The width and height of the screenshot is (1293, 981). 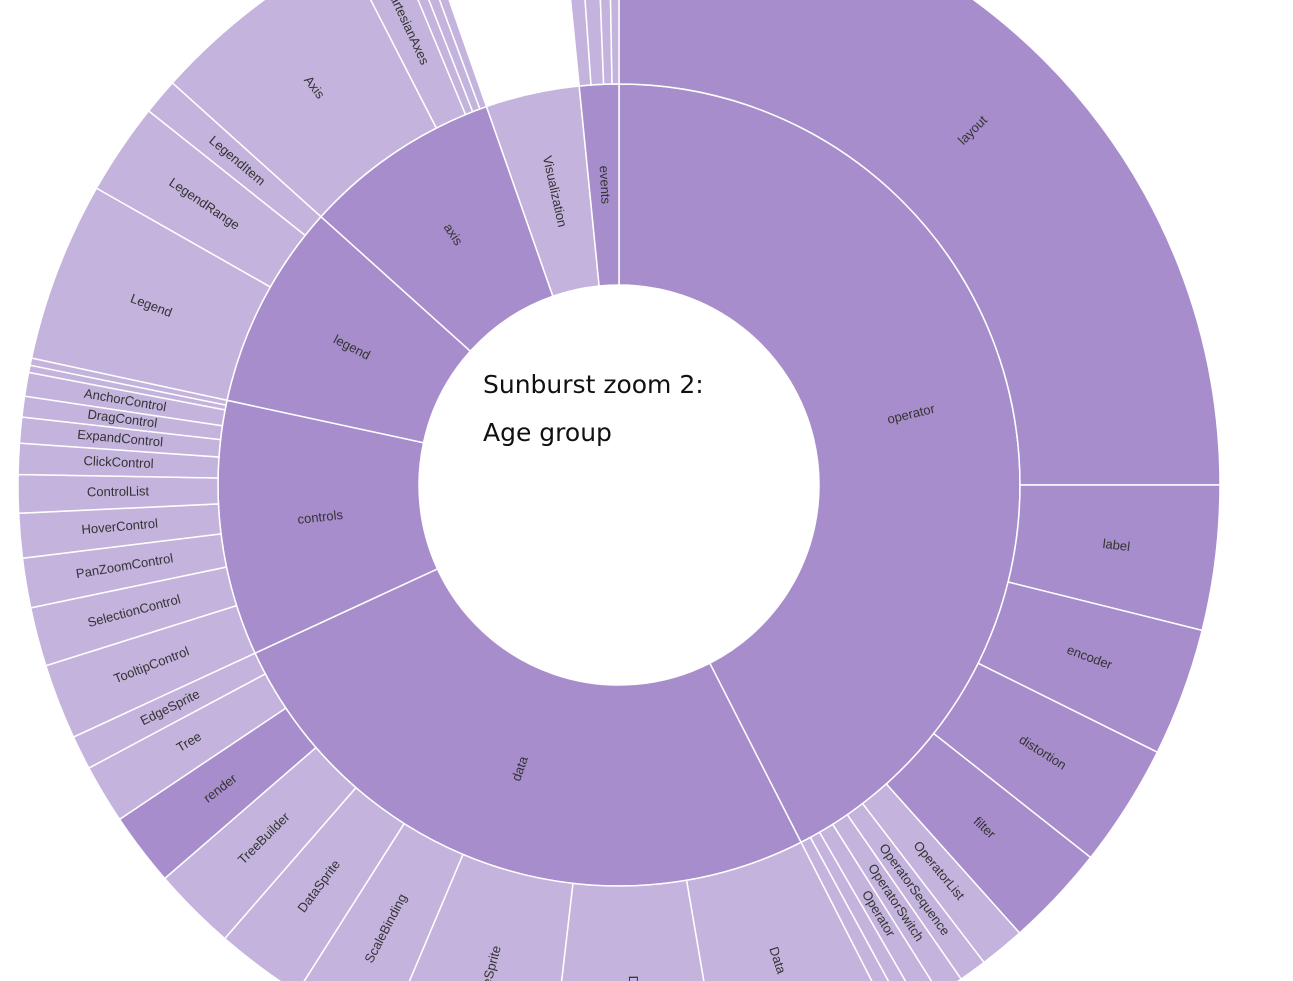 I want to click on chart-title: Sunburst zoom 2:, so click(x=593, y=384).